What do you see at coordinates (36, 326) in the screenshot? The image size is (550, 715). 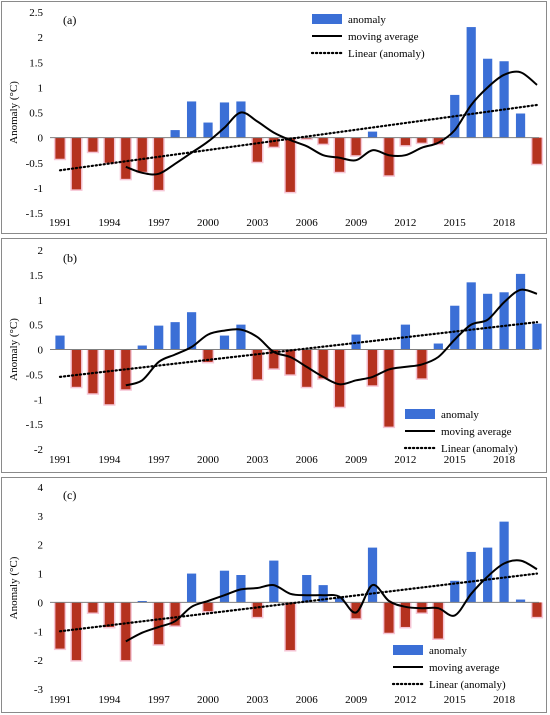 I see `y-tick-label: 0.5` at bounding box center [36, 326].